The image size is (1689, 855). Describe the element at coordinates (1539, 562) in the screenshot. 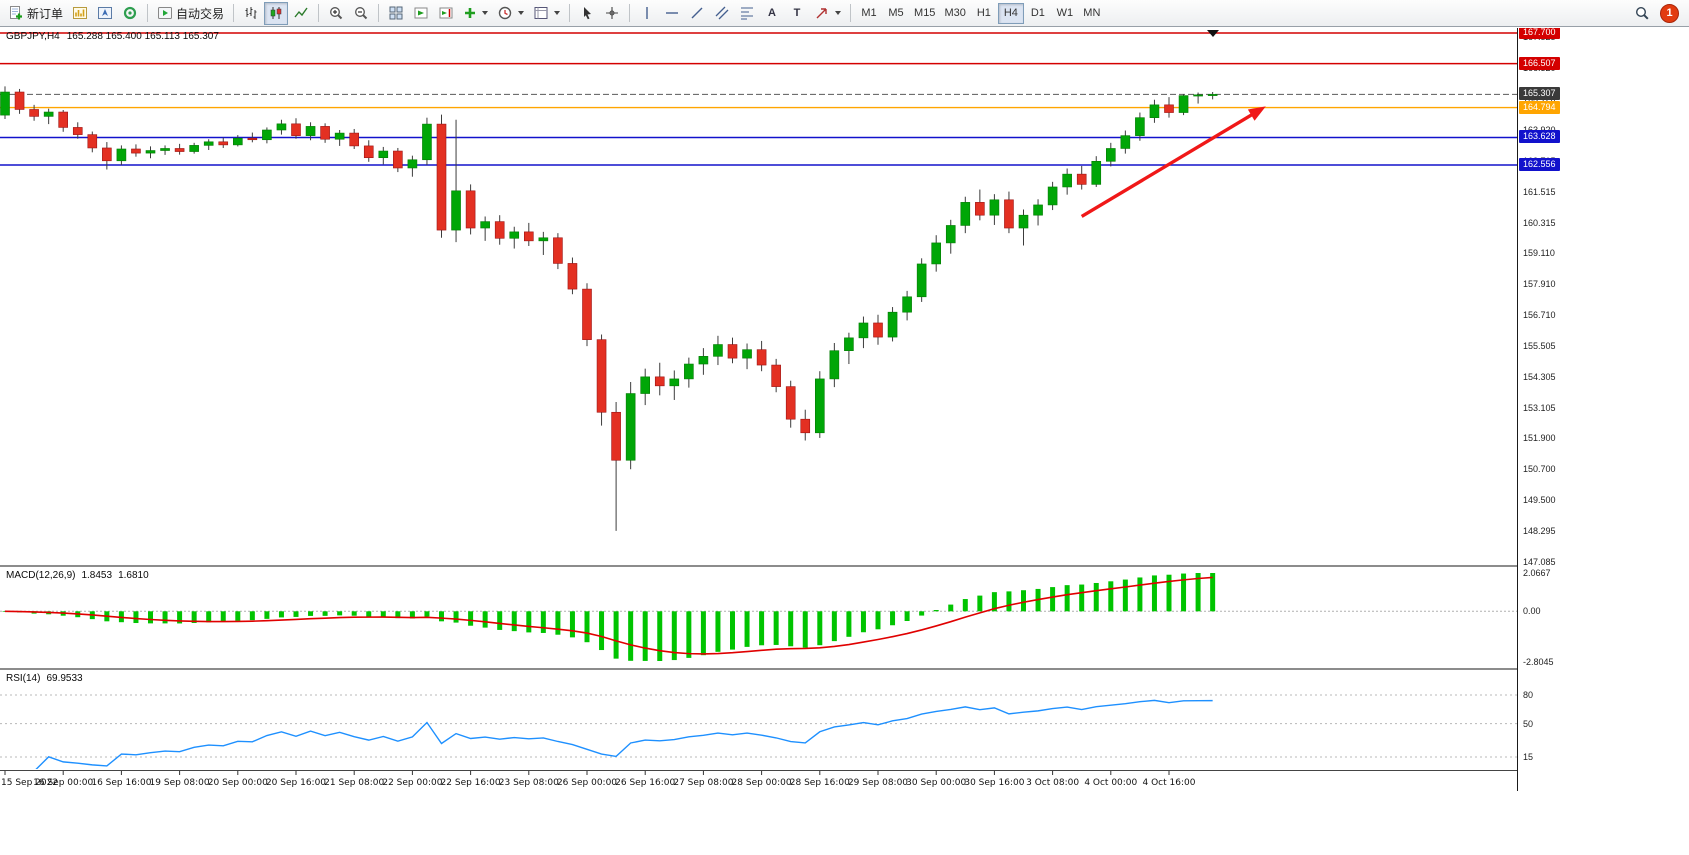

I see `price-tick-label: 147.085` at that location.